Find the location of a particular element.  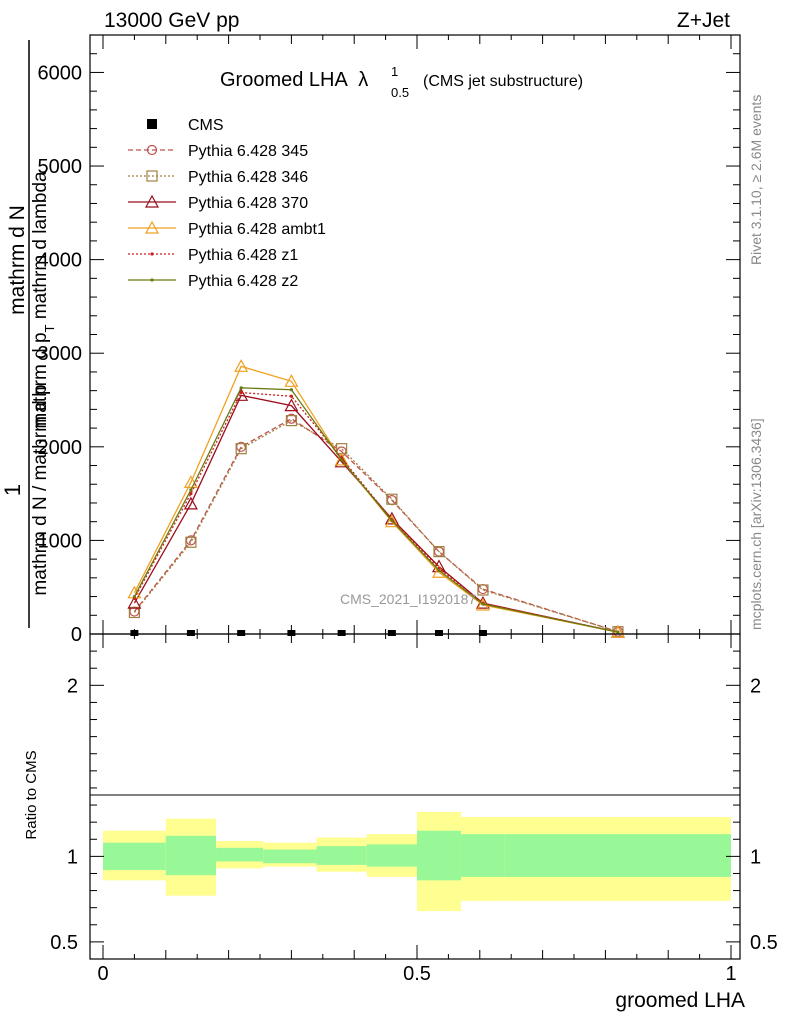

x-tick-label: 0 is located at coordinates (102, 974).